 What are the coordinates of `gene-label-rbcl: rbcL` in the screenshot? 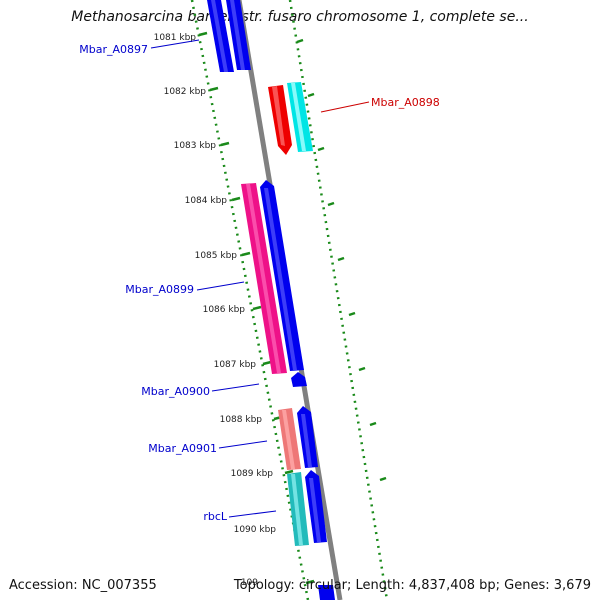 It's located at (215, 516).